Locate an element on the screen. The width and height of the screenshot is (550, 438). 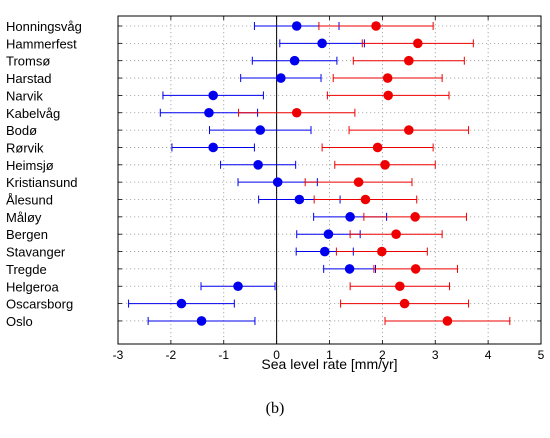
station-label: Oslo is located at coordinates (19, 321).